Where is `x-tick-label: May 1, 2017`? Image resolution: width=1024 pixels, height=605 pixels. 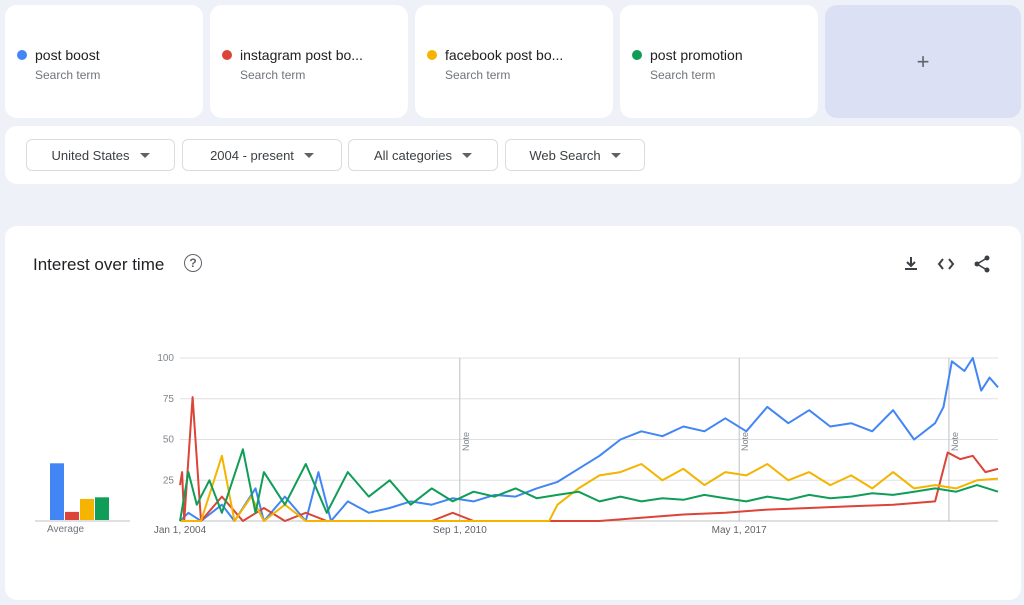 x-tick-label: May 1, 2017 is located at coordinates (739, 530).